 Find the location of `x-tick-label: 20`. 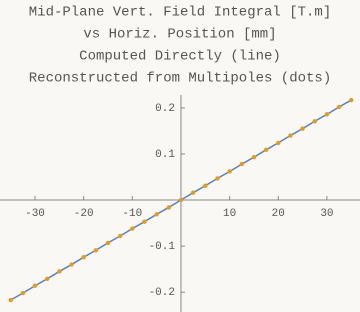

x-tick-label: 20 is located at coordinates (278, 214).